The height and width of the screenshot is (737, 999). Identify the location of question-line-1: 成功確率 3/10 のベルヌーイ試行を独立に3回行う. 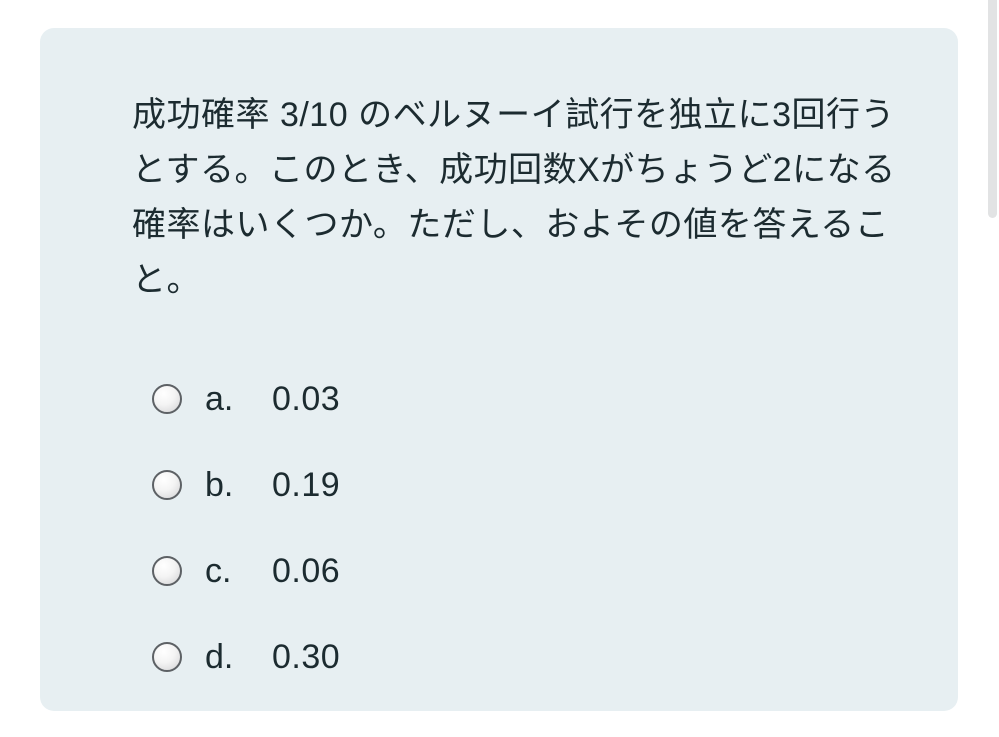
(513, 115).